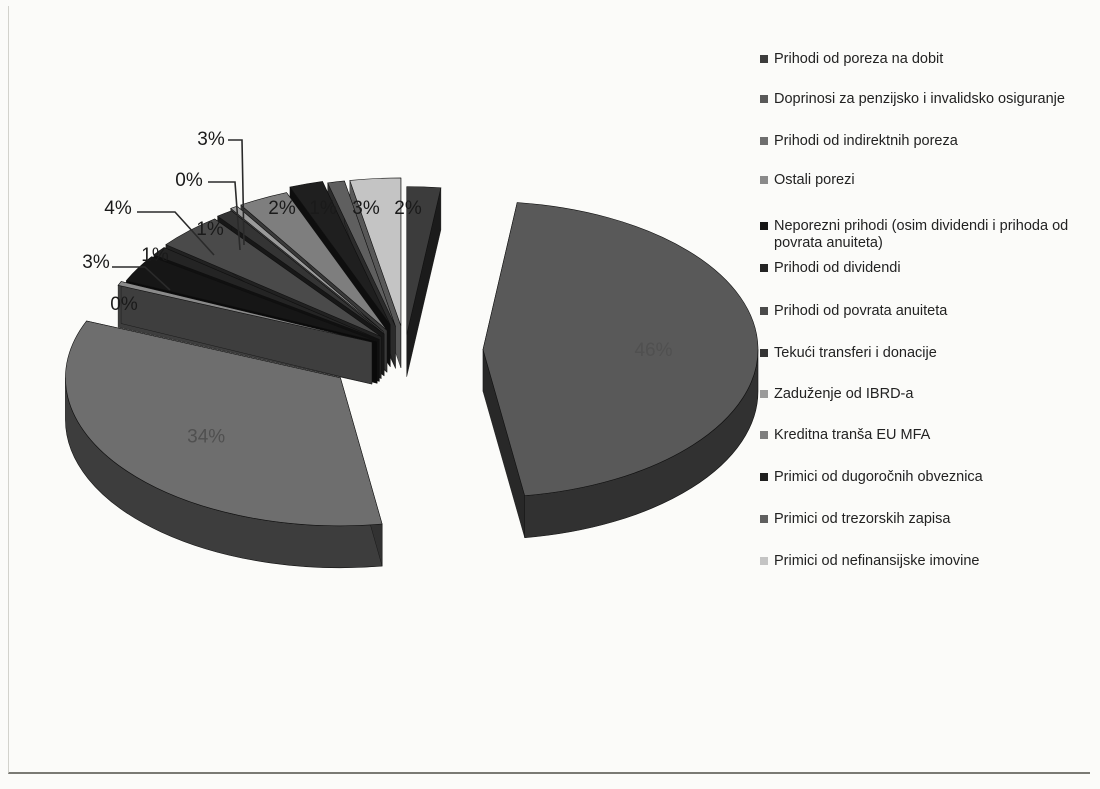  What do you see at coordinates (814, 180) in the screenshot?
I see `legend-label-ostali-porezi: Ostali porezi` at bounding box center [814, 180].